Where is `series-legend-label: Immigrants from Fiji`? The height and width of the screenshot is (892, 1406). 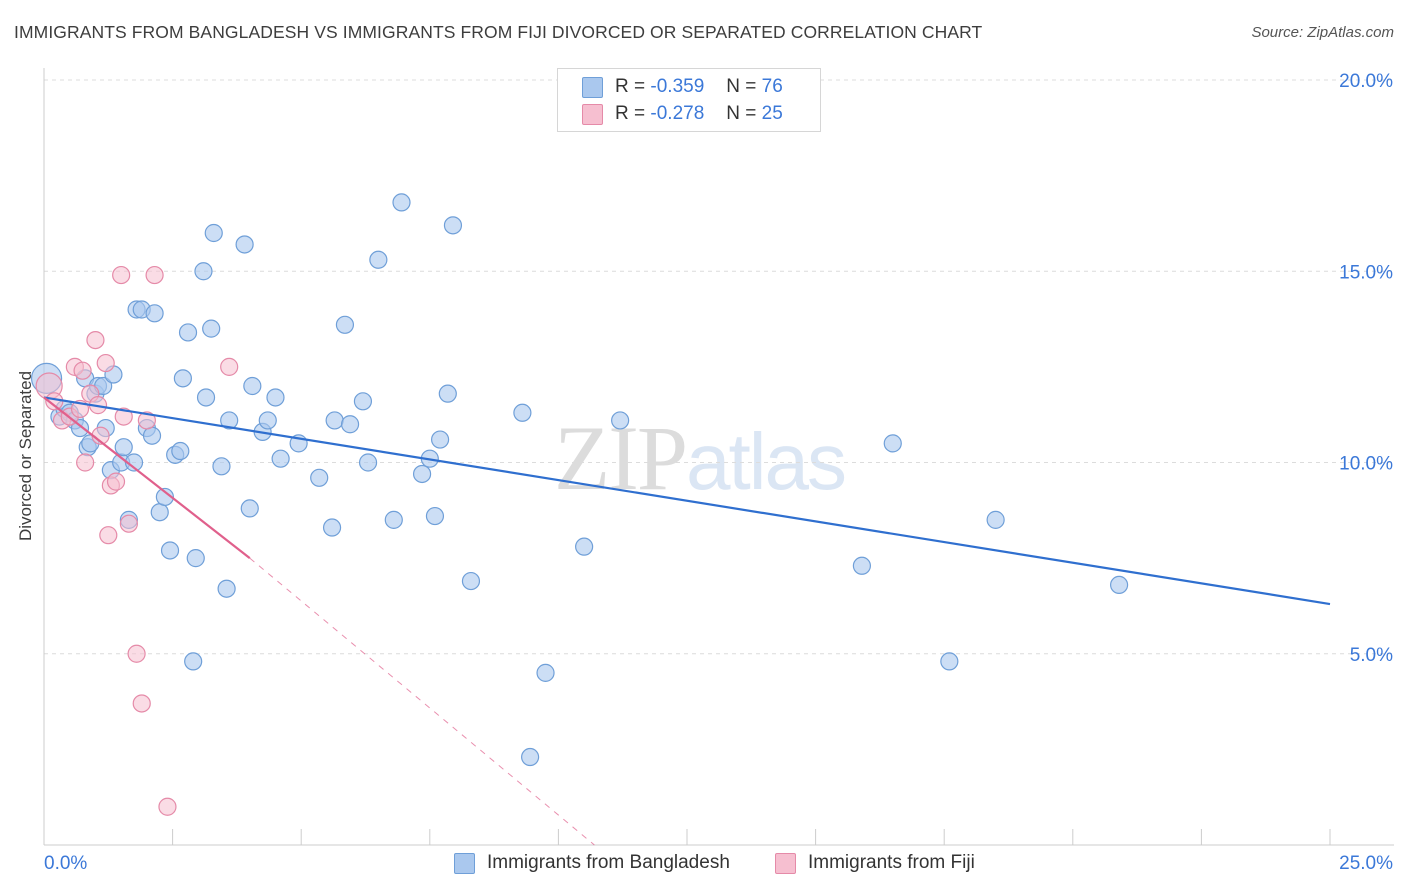
series-legend-label: Immigrants from Fiji is located at coordinates (891, 862).